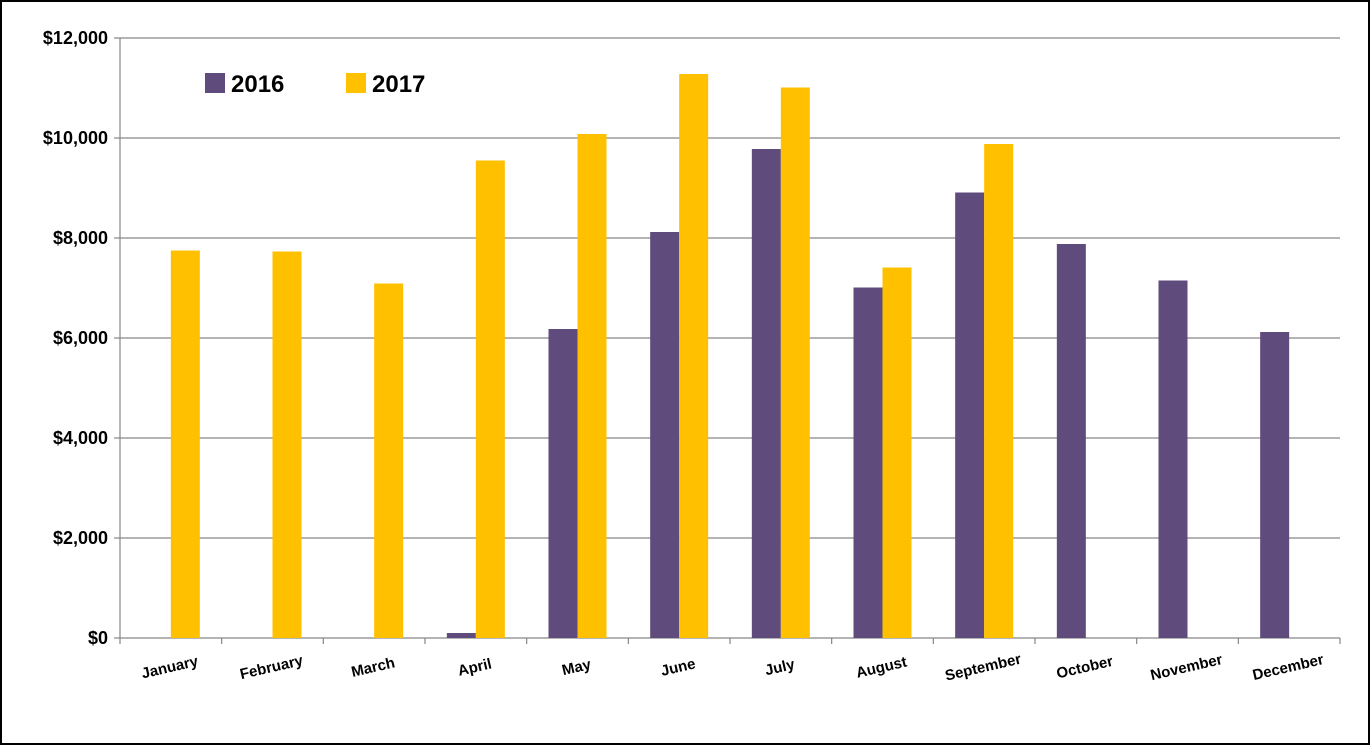 Image resolution: width=1370 pixels, height=747 pixels. What do you see at coordinates (315, 84) in the screenshot?
I see `legend: 2016 2017` at bounding box center [315, 84].